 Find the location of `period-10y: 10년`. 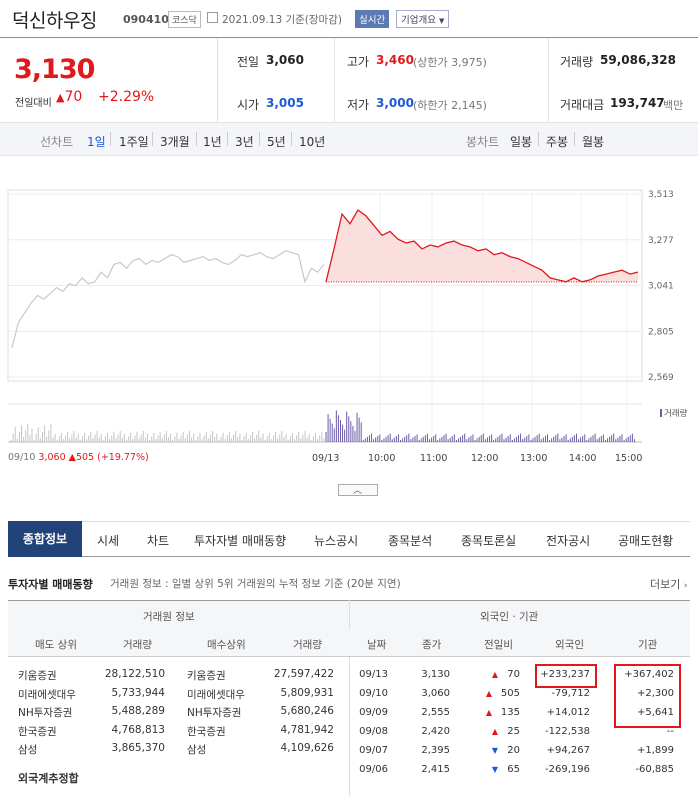

period-10y: 10년 is located at coordinates (312, 142).